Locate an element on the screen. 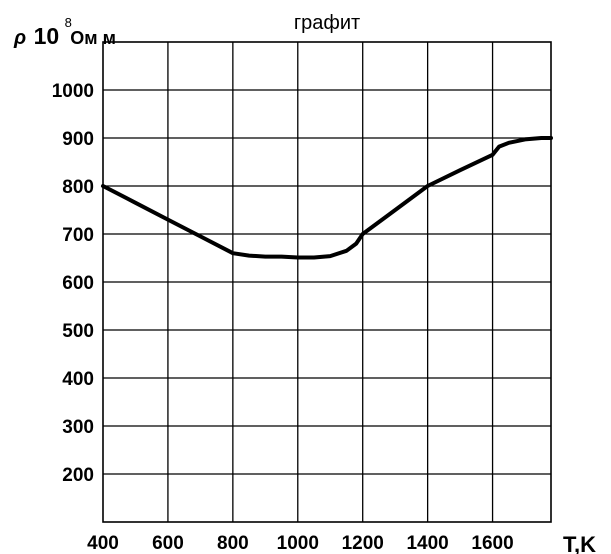  y-tick-label-500: 500 is located at coordinates (78, 331).